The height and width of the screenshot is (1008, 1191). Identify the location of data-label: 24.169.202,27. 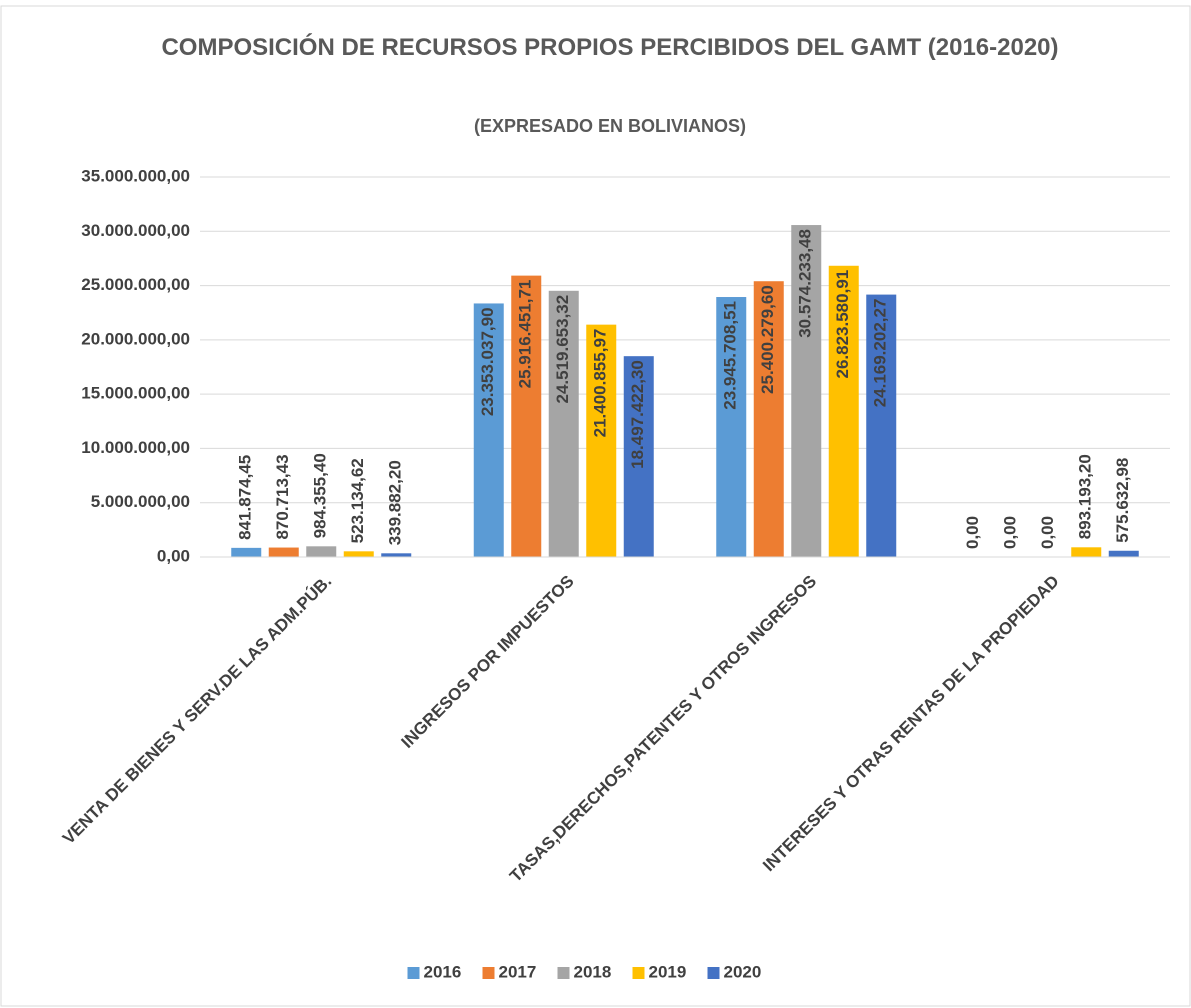
(880, 353).